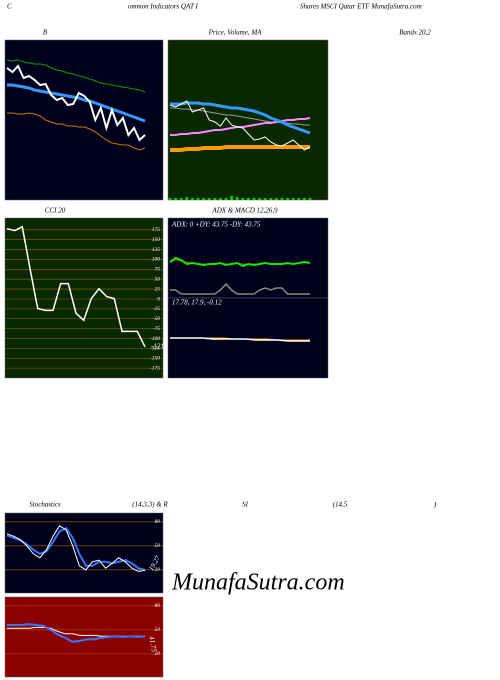  Describe the element at coordinates (158, 289) in the screenshot. I see `y-tick-label: 25` at that location.